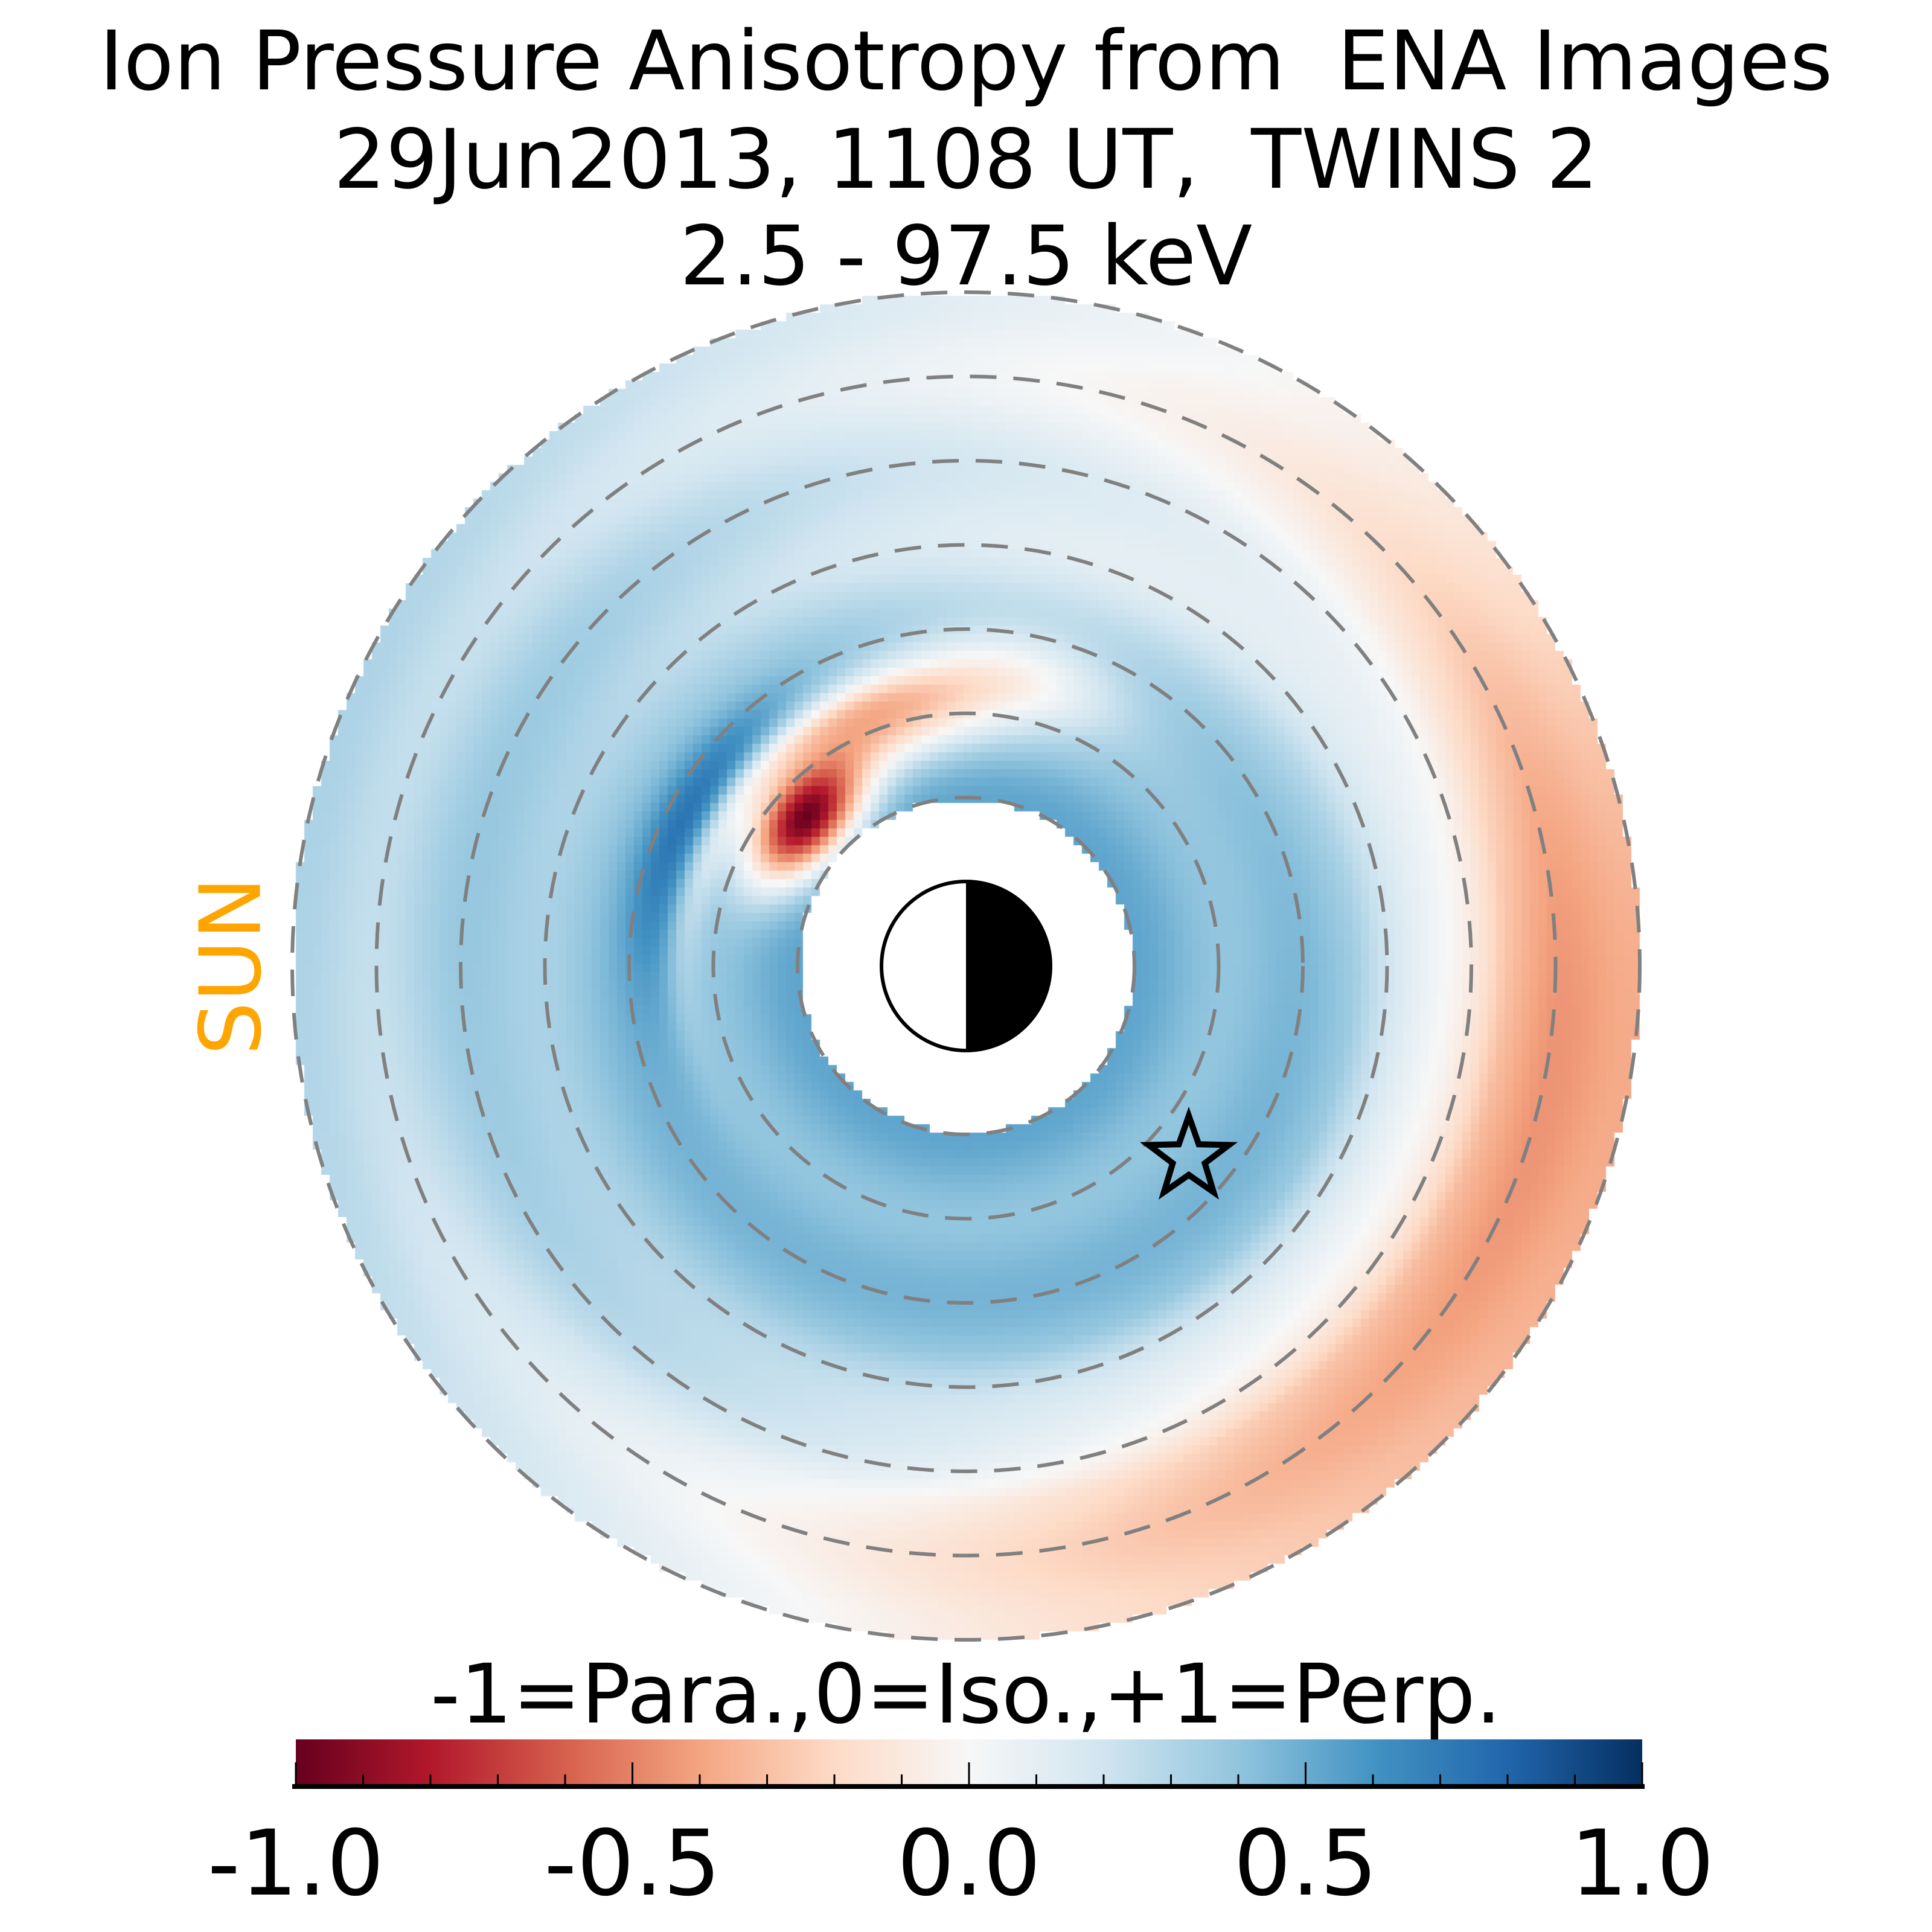 This screenshot has width=1932, height=1932. What do you see at coordinates (1643, 1864) in the screenshot?
I see `colorbar-tick-label: 1.0` at bounding box center [1643, 1864].